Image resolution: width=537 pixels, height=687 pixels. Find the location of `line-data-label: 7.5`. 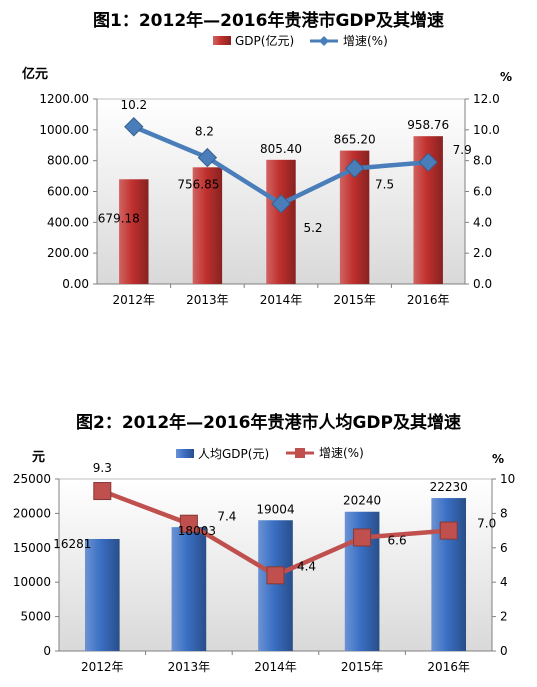

line-data-label: 7.5 is located at coordinates (384, 184).